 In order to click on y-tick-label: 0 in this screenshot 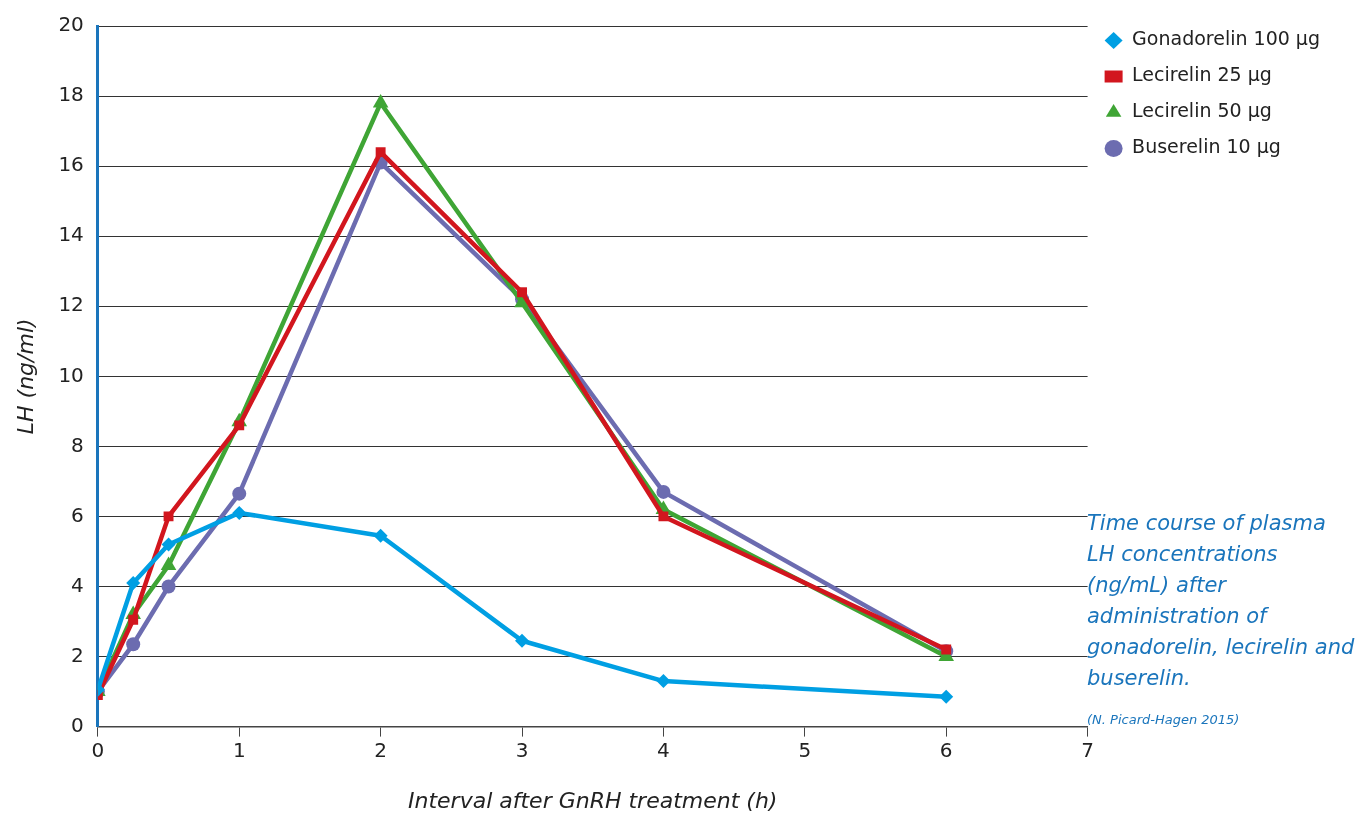, I will do `click(77, 724)`.